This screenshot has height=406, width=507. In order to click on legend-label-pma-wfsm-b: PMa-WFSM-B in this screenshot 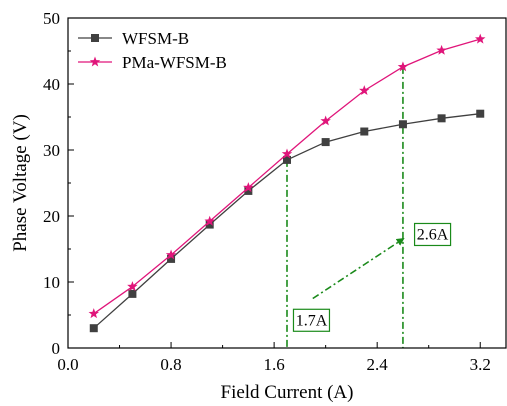, I will do `click(174, 62)`.